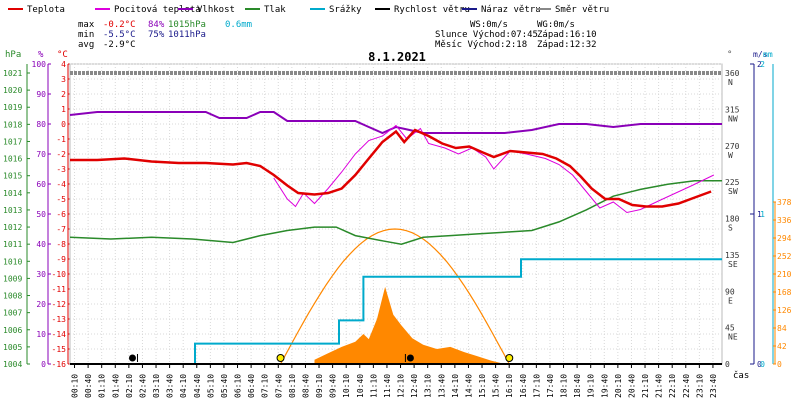  What do you see at coordinates (432, 10) in the screenshot?
I see `legend-label: Rychlost větru` at bounding box center [432, 10].